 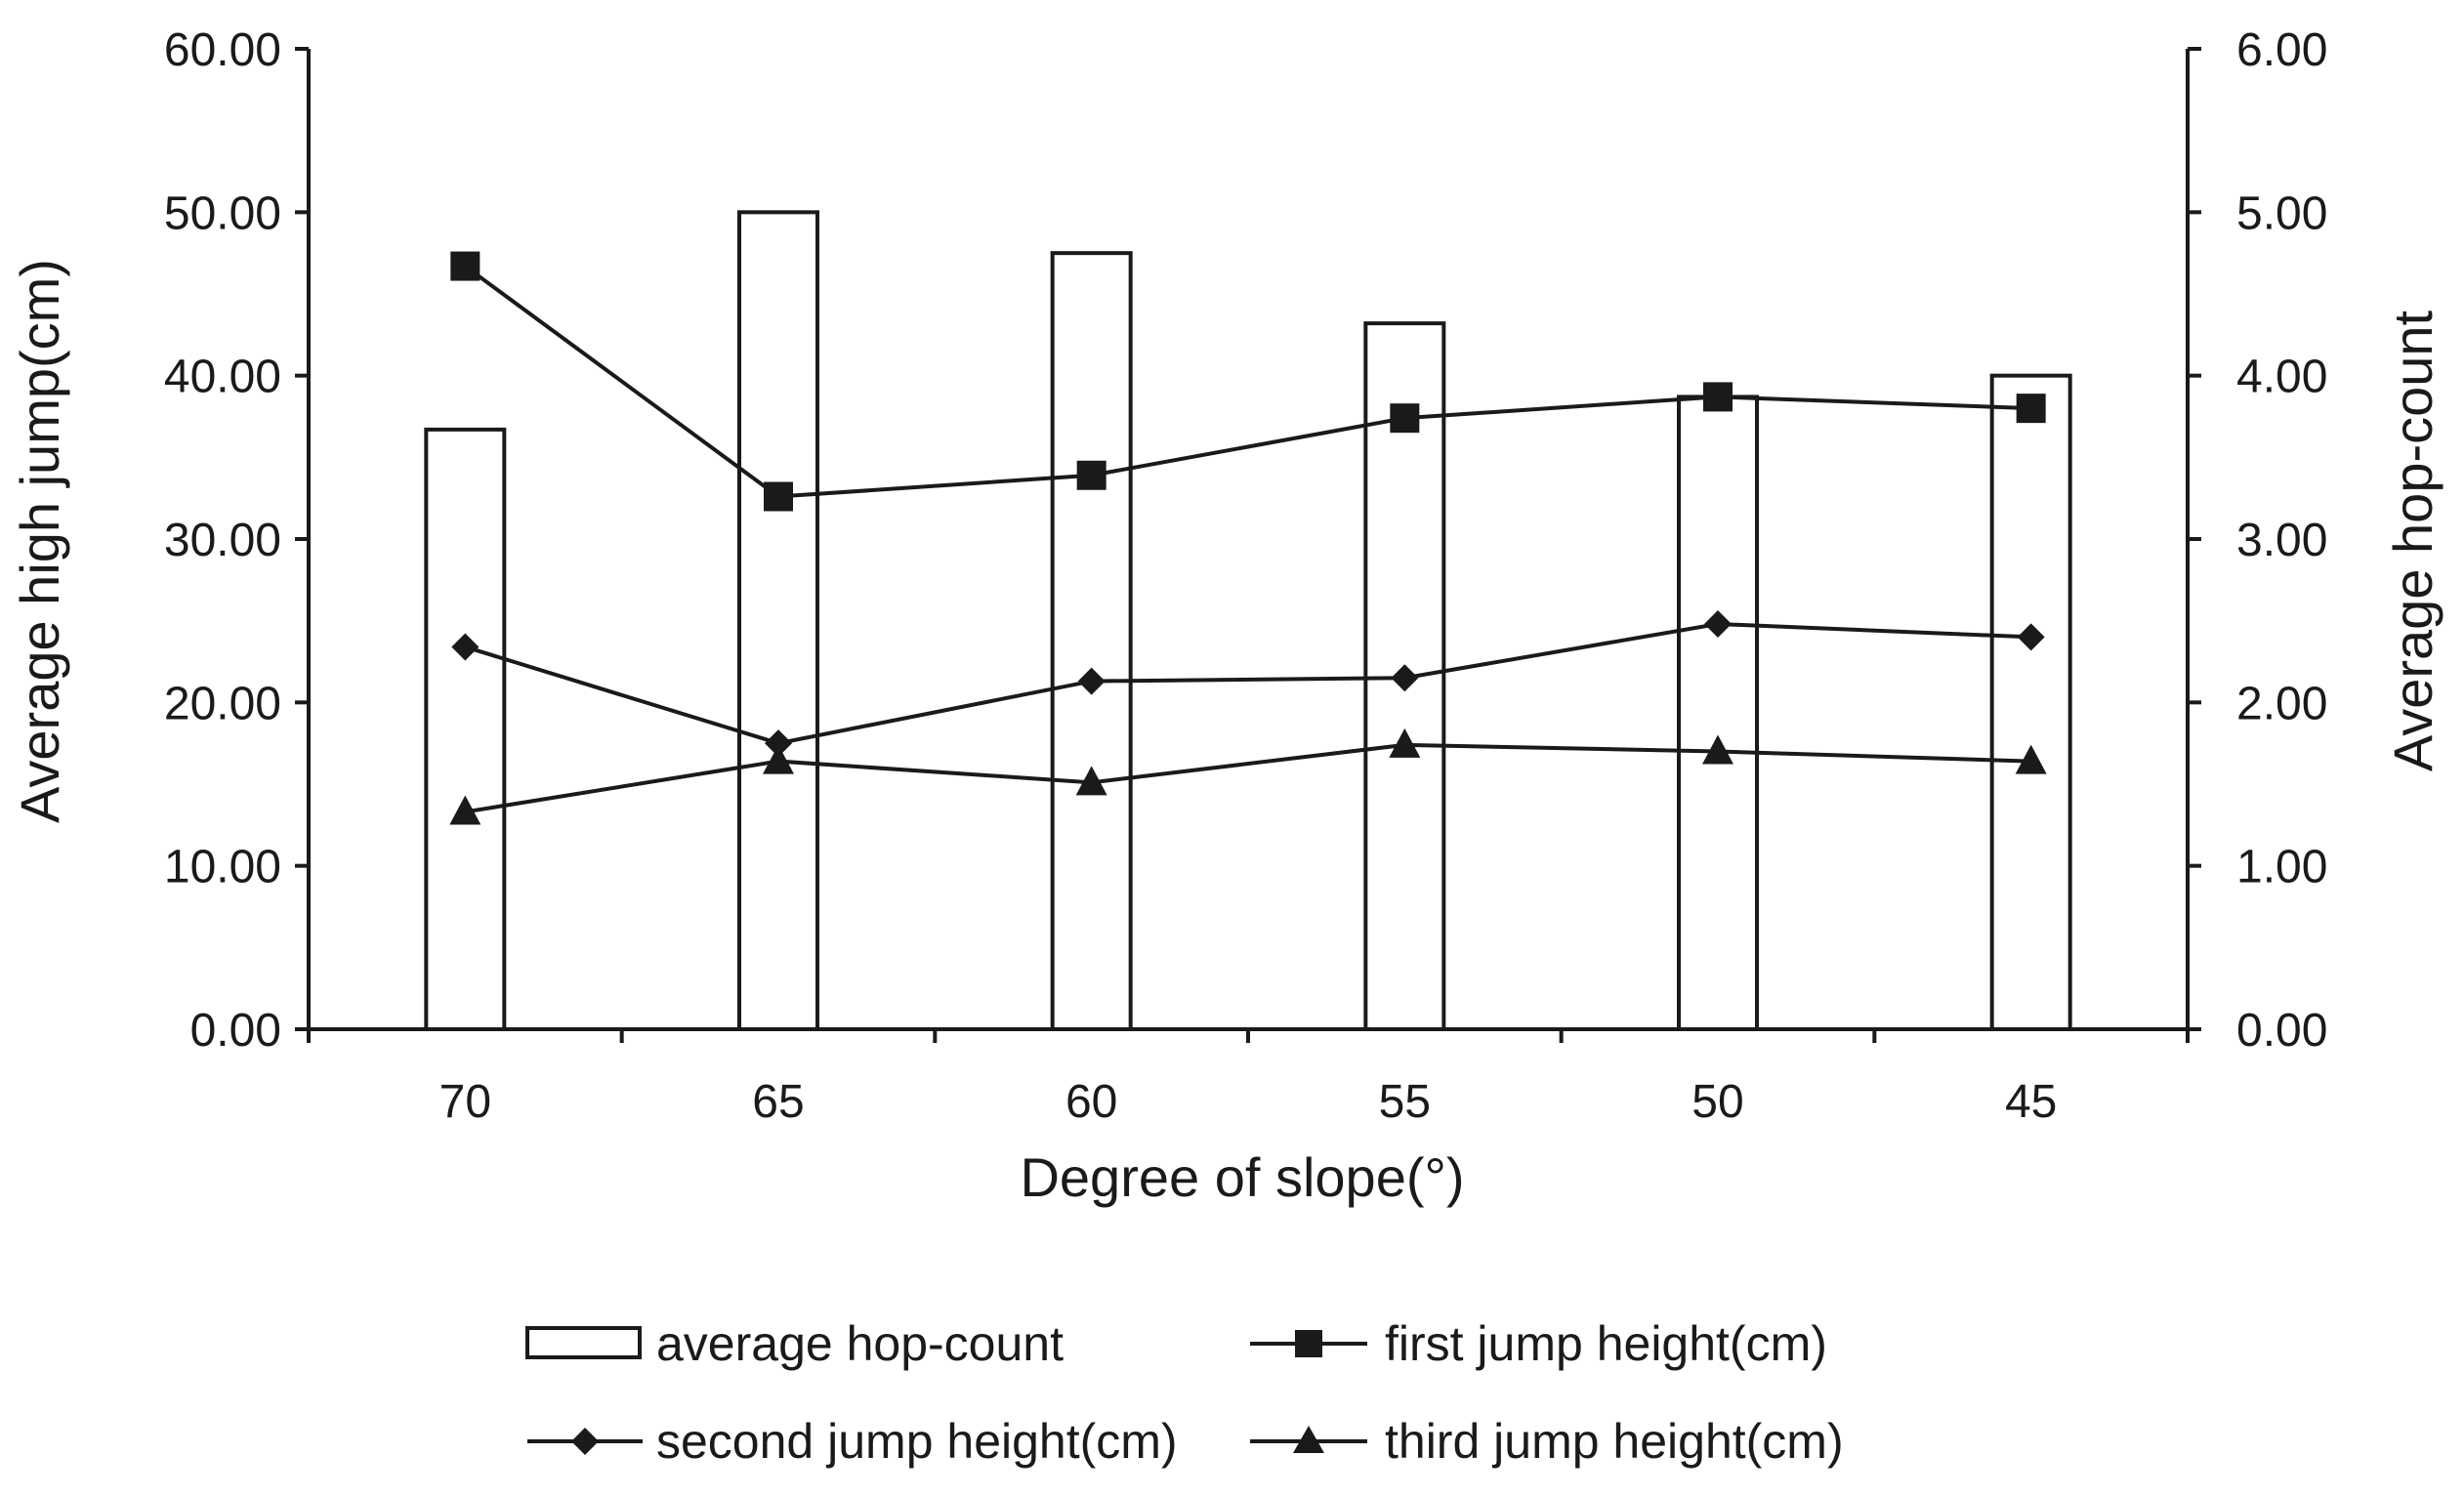 What do you see at coordinates (223, 378) in the screenshot?
I see `y-left-tick-label: 40.00` at bounding box center [223, 378].